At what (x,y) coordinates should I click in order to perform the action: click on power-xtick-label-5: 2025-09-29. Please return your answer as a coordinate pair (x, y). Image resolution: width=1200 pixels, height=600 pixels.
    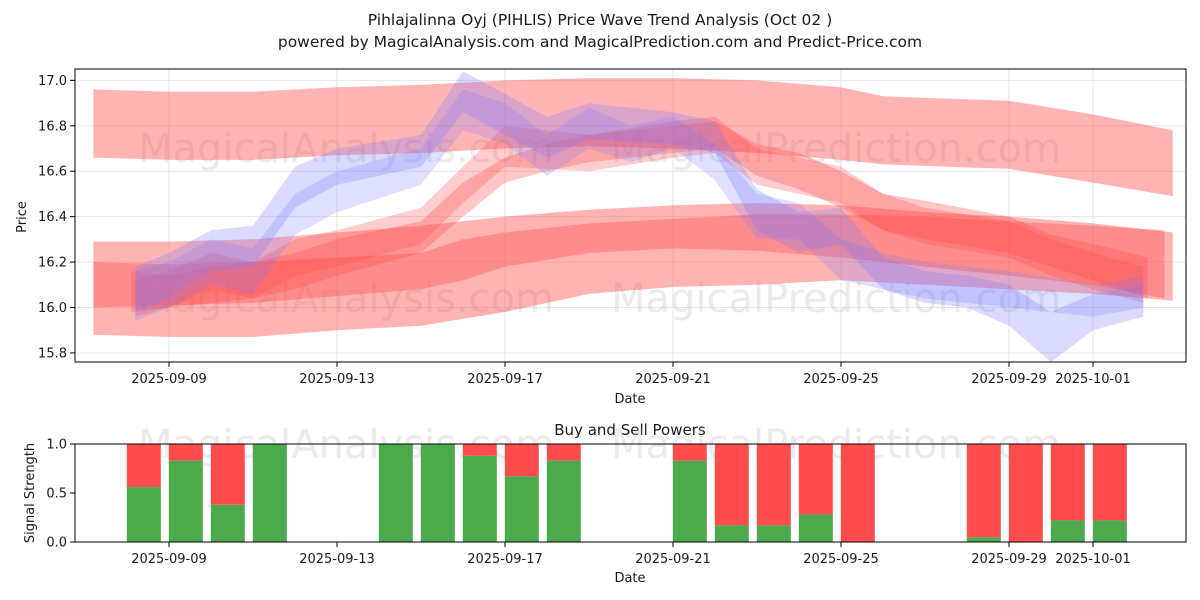
    Looking at the image, I should click on (1009, 559).